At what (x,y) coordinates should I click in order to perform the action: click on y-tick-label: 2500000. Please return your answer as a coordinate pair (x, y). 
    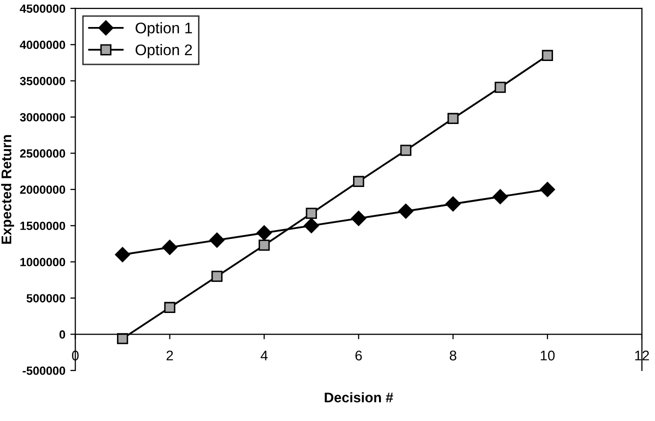
    Looking at the image, I should click on (43, 153).